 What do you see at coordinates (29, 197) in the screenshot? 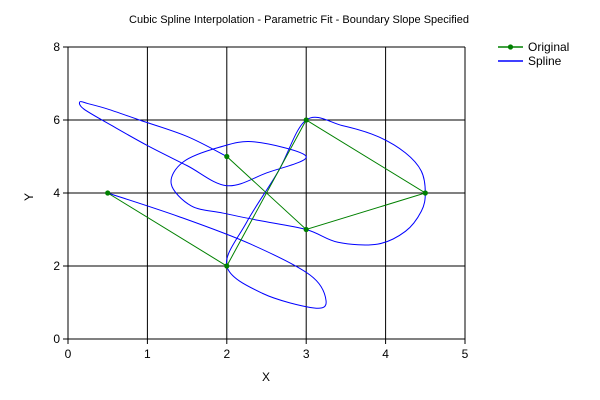
I see `y-axis-label: Y` at bounding box center [29, 197].